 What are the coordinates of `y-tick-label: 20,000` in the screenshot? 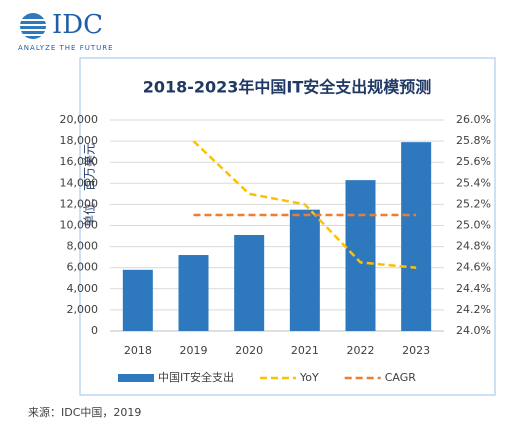 It's located at (79, 119).